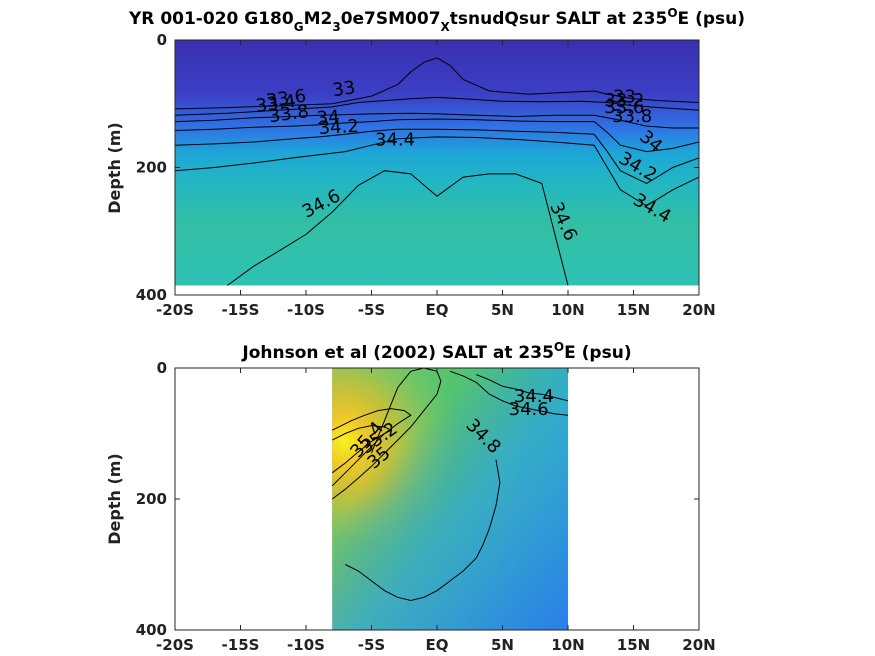  Describe the element at coordinates (632, 116) in the screenshot. I see `contour-label: 33.8` at that location.